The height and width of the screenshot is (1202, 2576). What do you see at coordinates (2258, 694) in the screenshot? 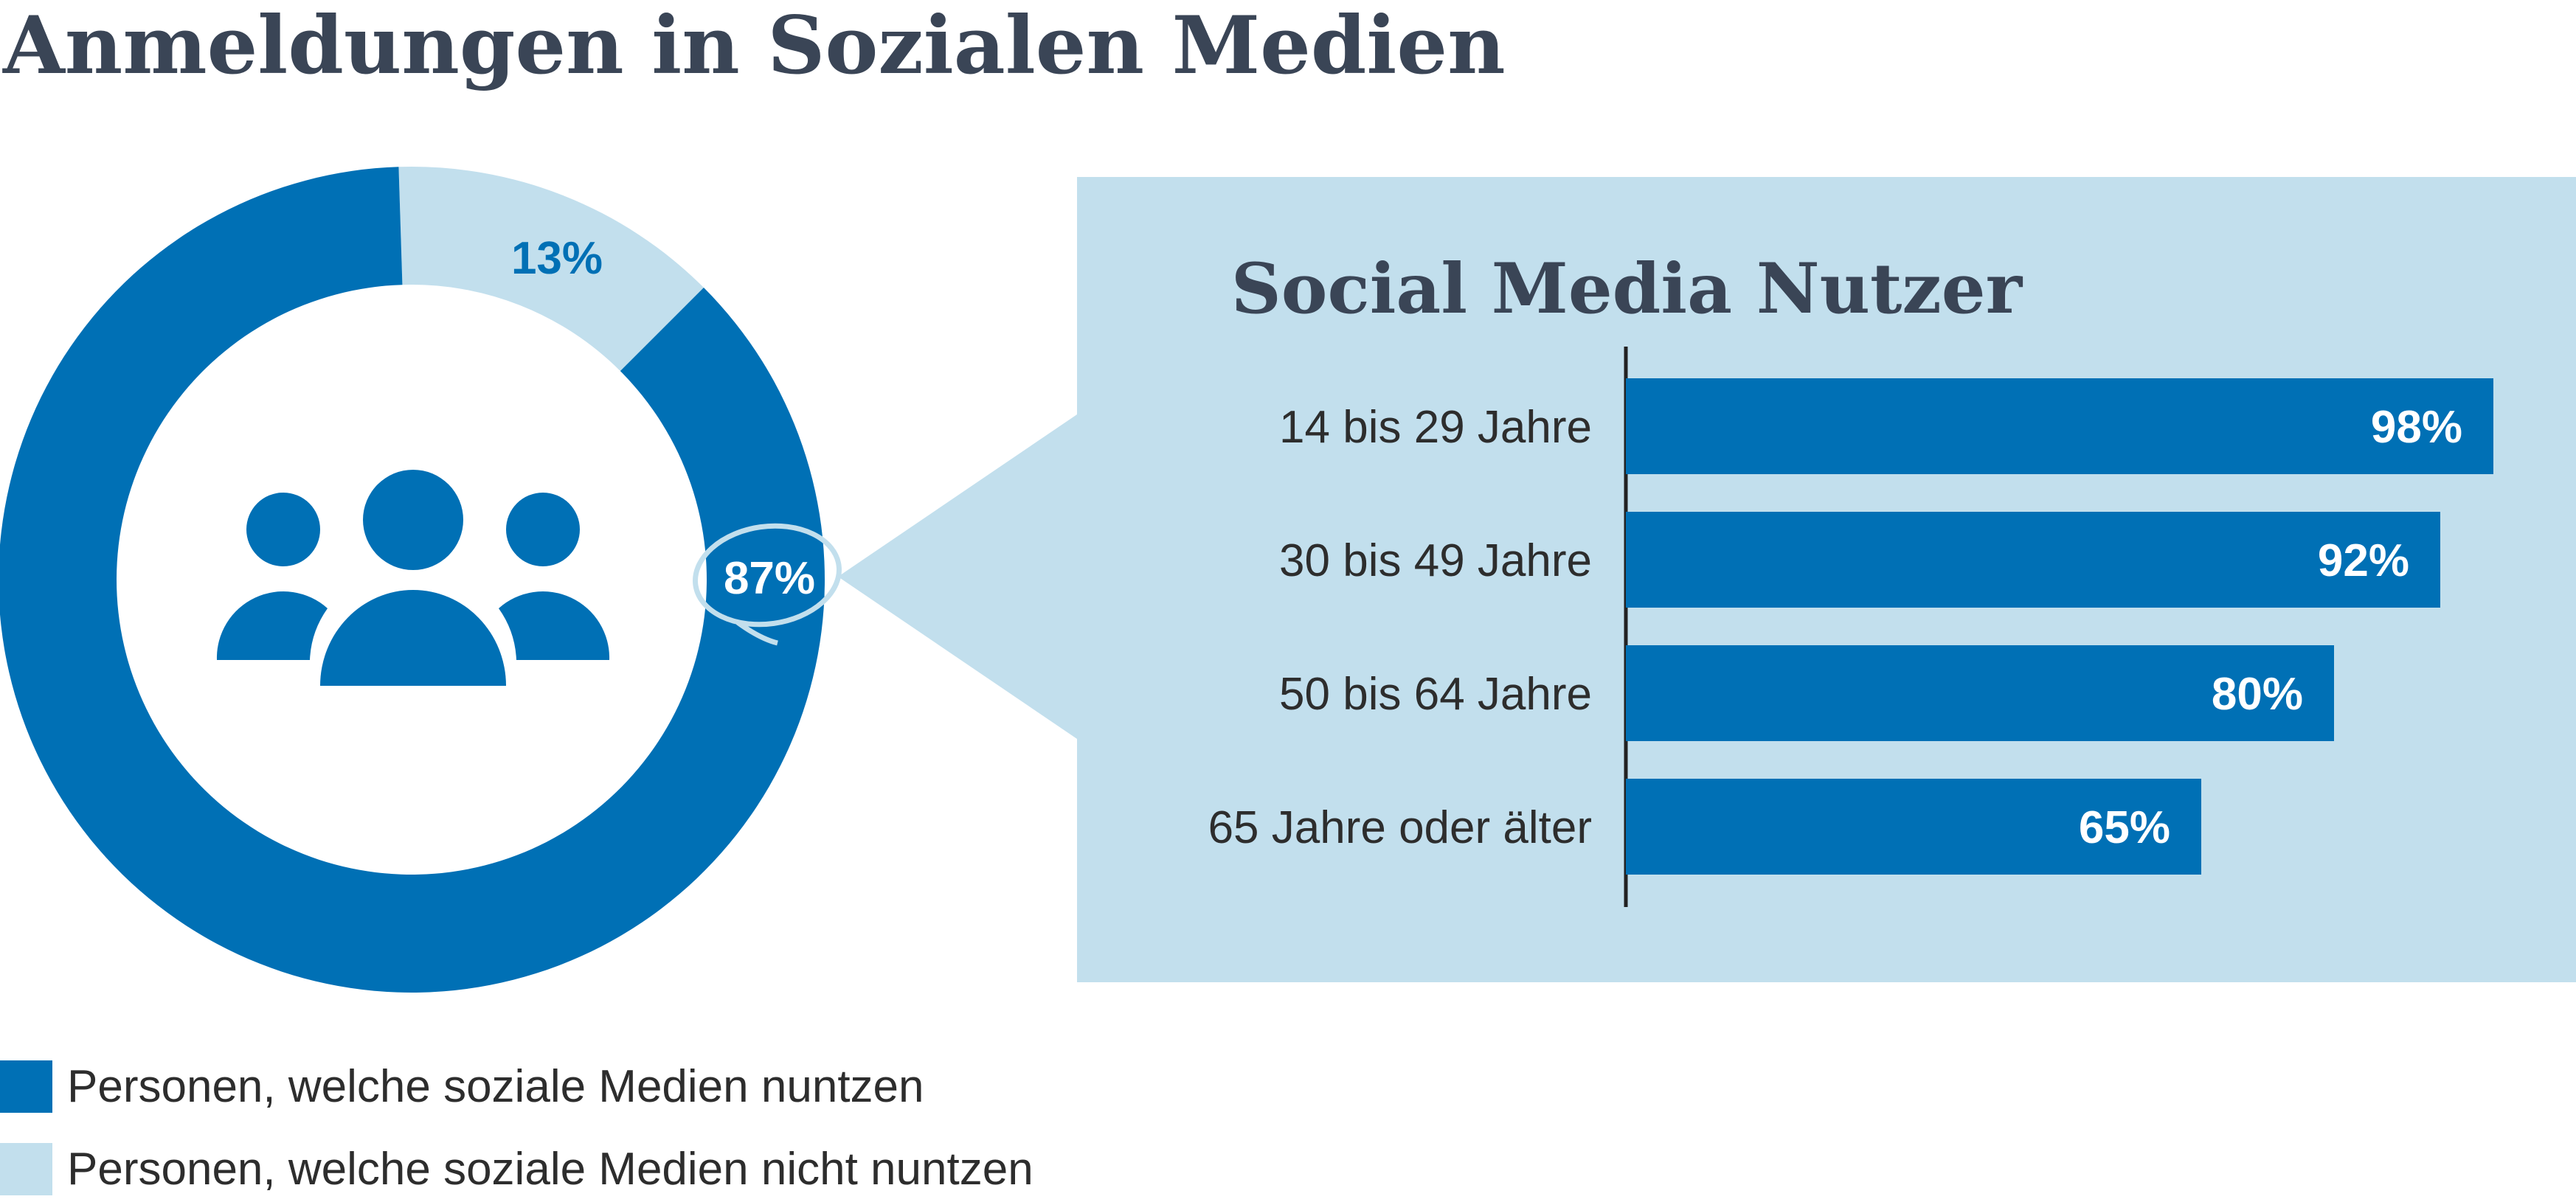
I see `bar-value-label: 80%` at bounding box center [2258, 694].